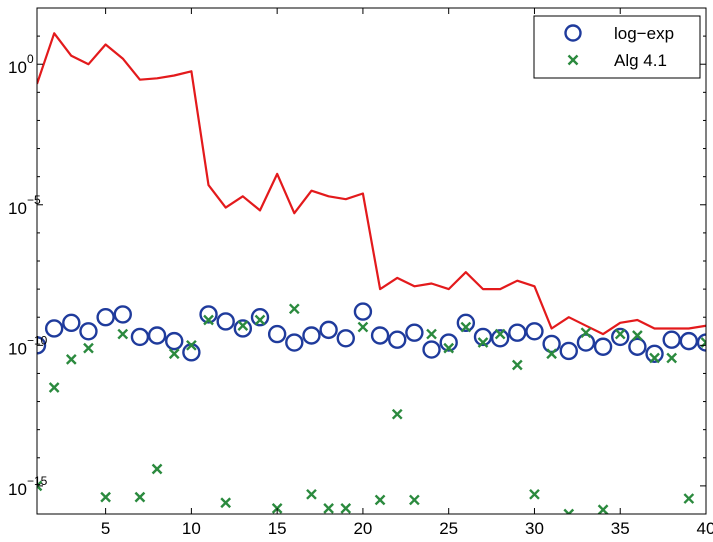 The height and width of the screenshot is (542, 713). I want to click on x-tick-label: 20, so click(362, 528).